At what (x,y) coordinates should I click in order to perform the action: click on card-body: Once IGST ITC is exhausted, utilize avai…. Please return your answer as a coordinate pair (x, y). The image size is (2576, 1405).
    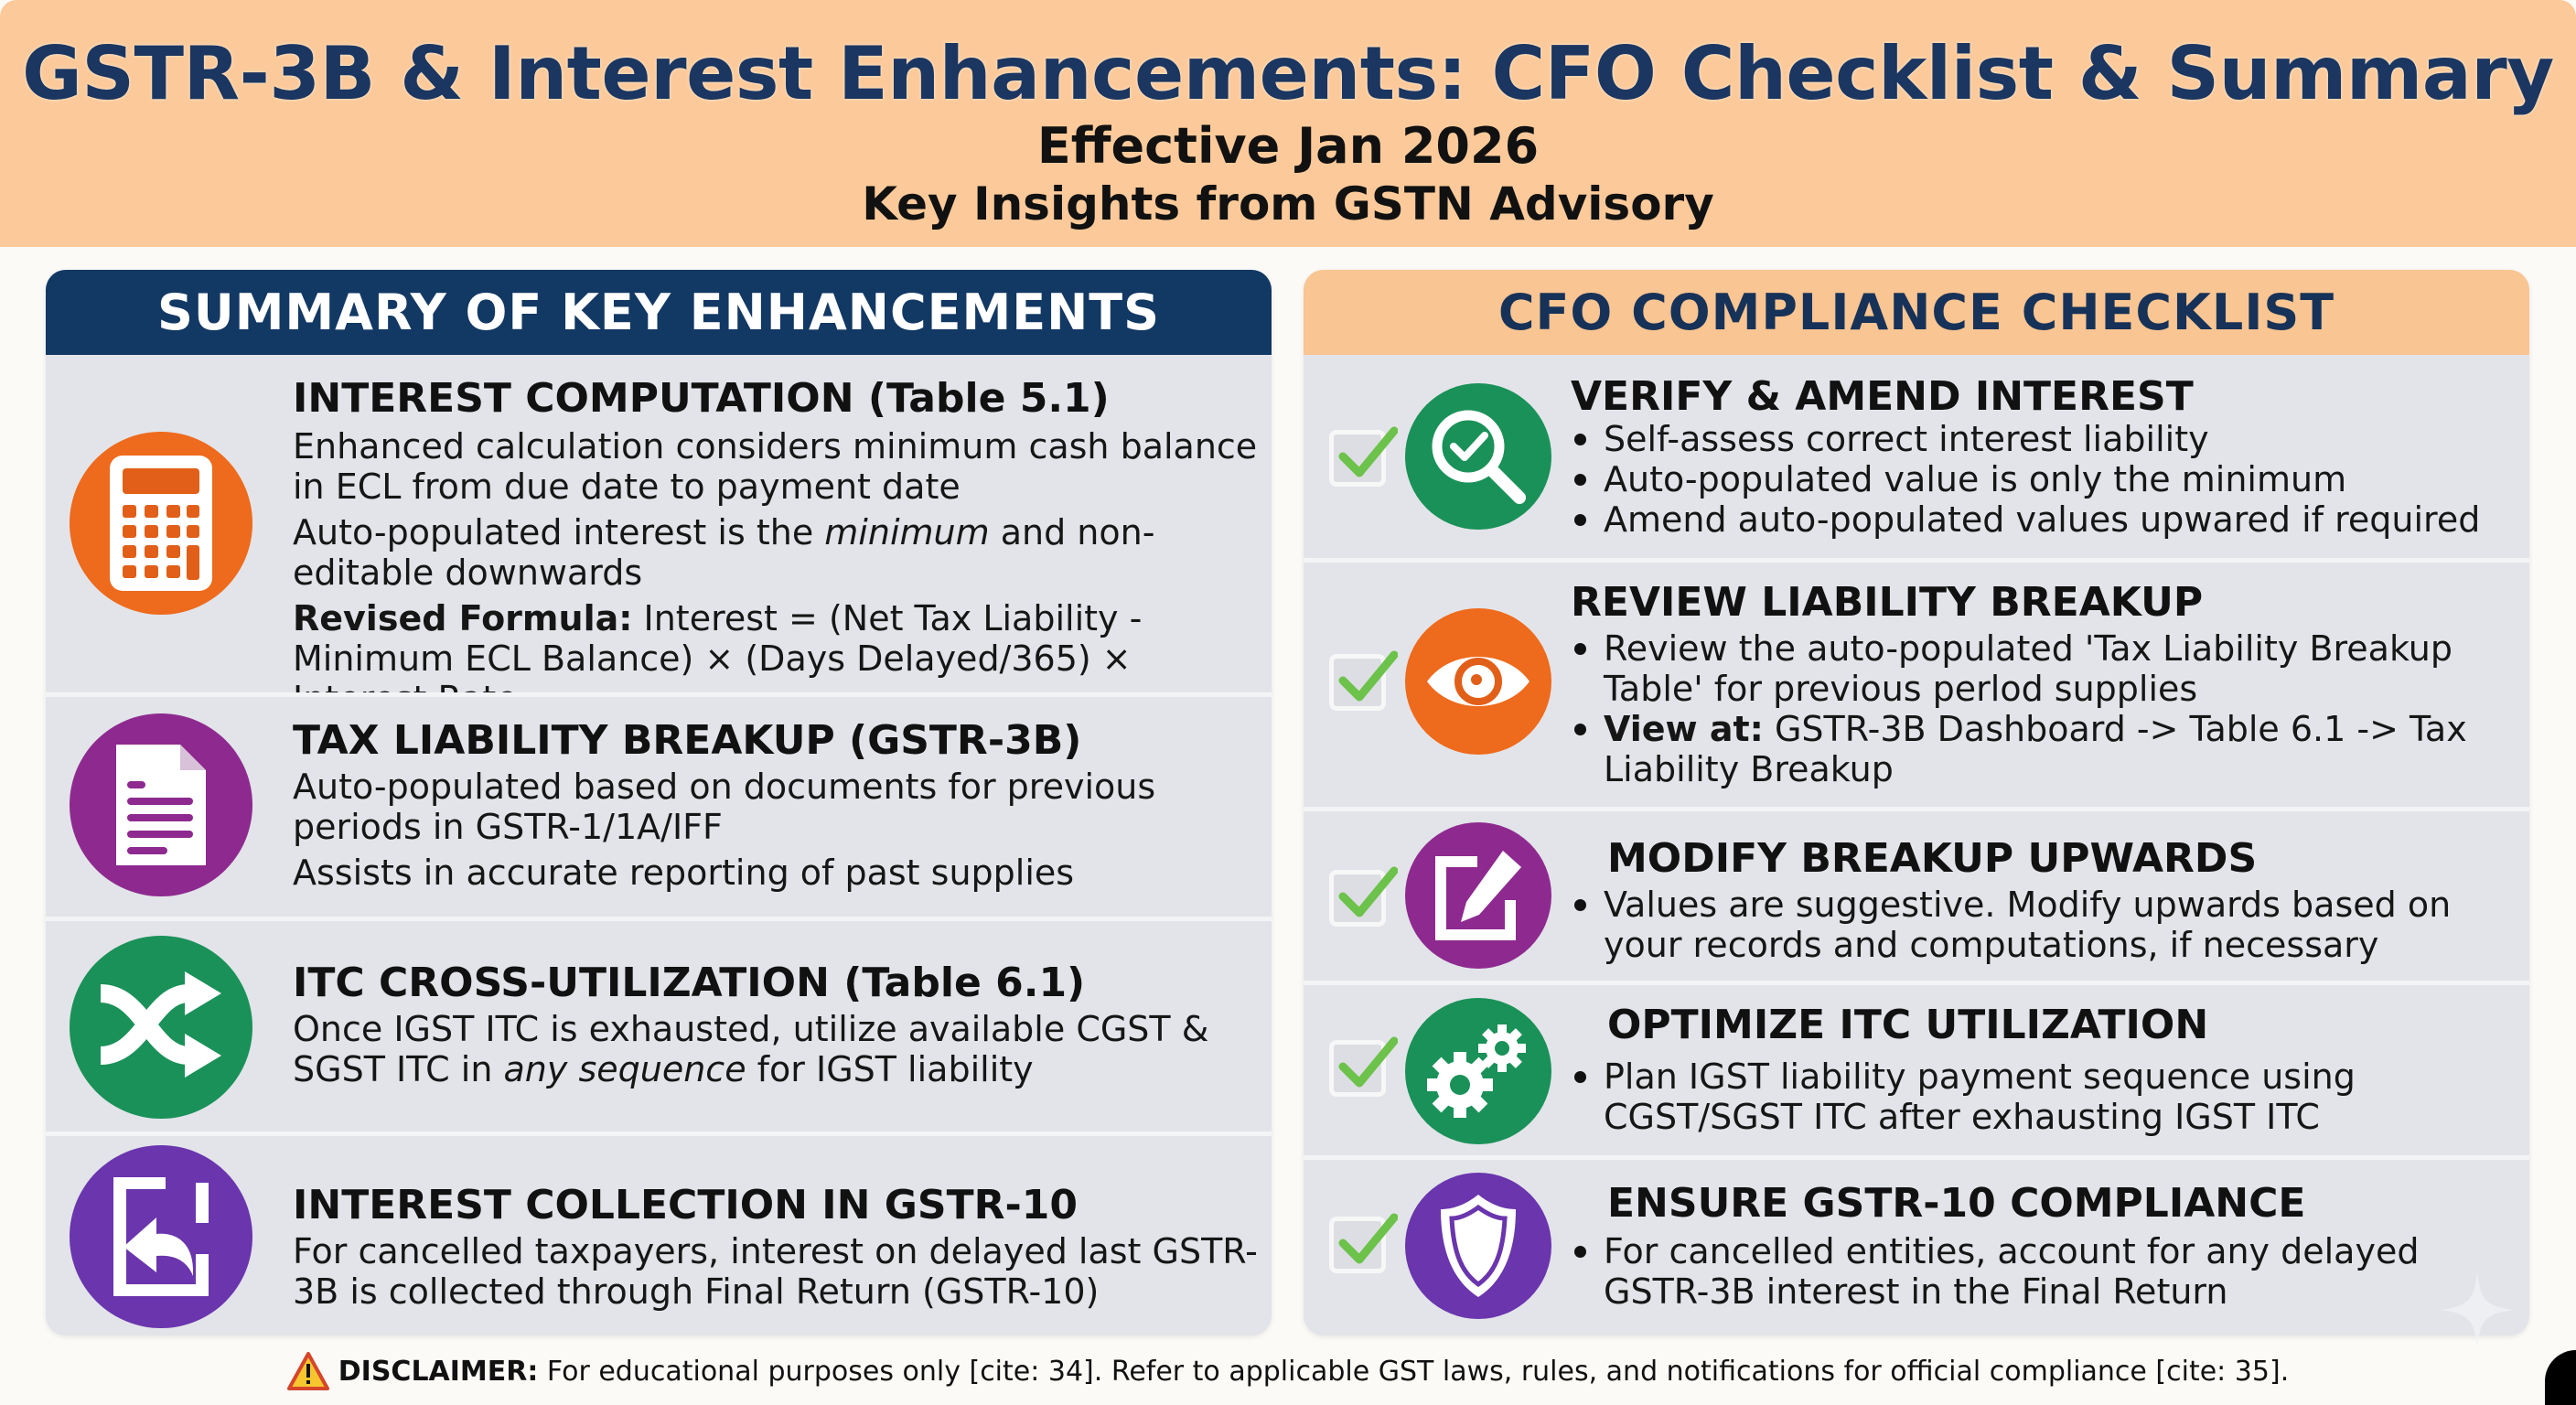
    Looking at the image, I should click on (778, 1052).